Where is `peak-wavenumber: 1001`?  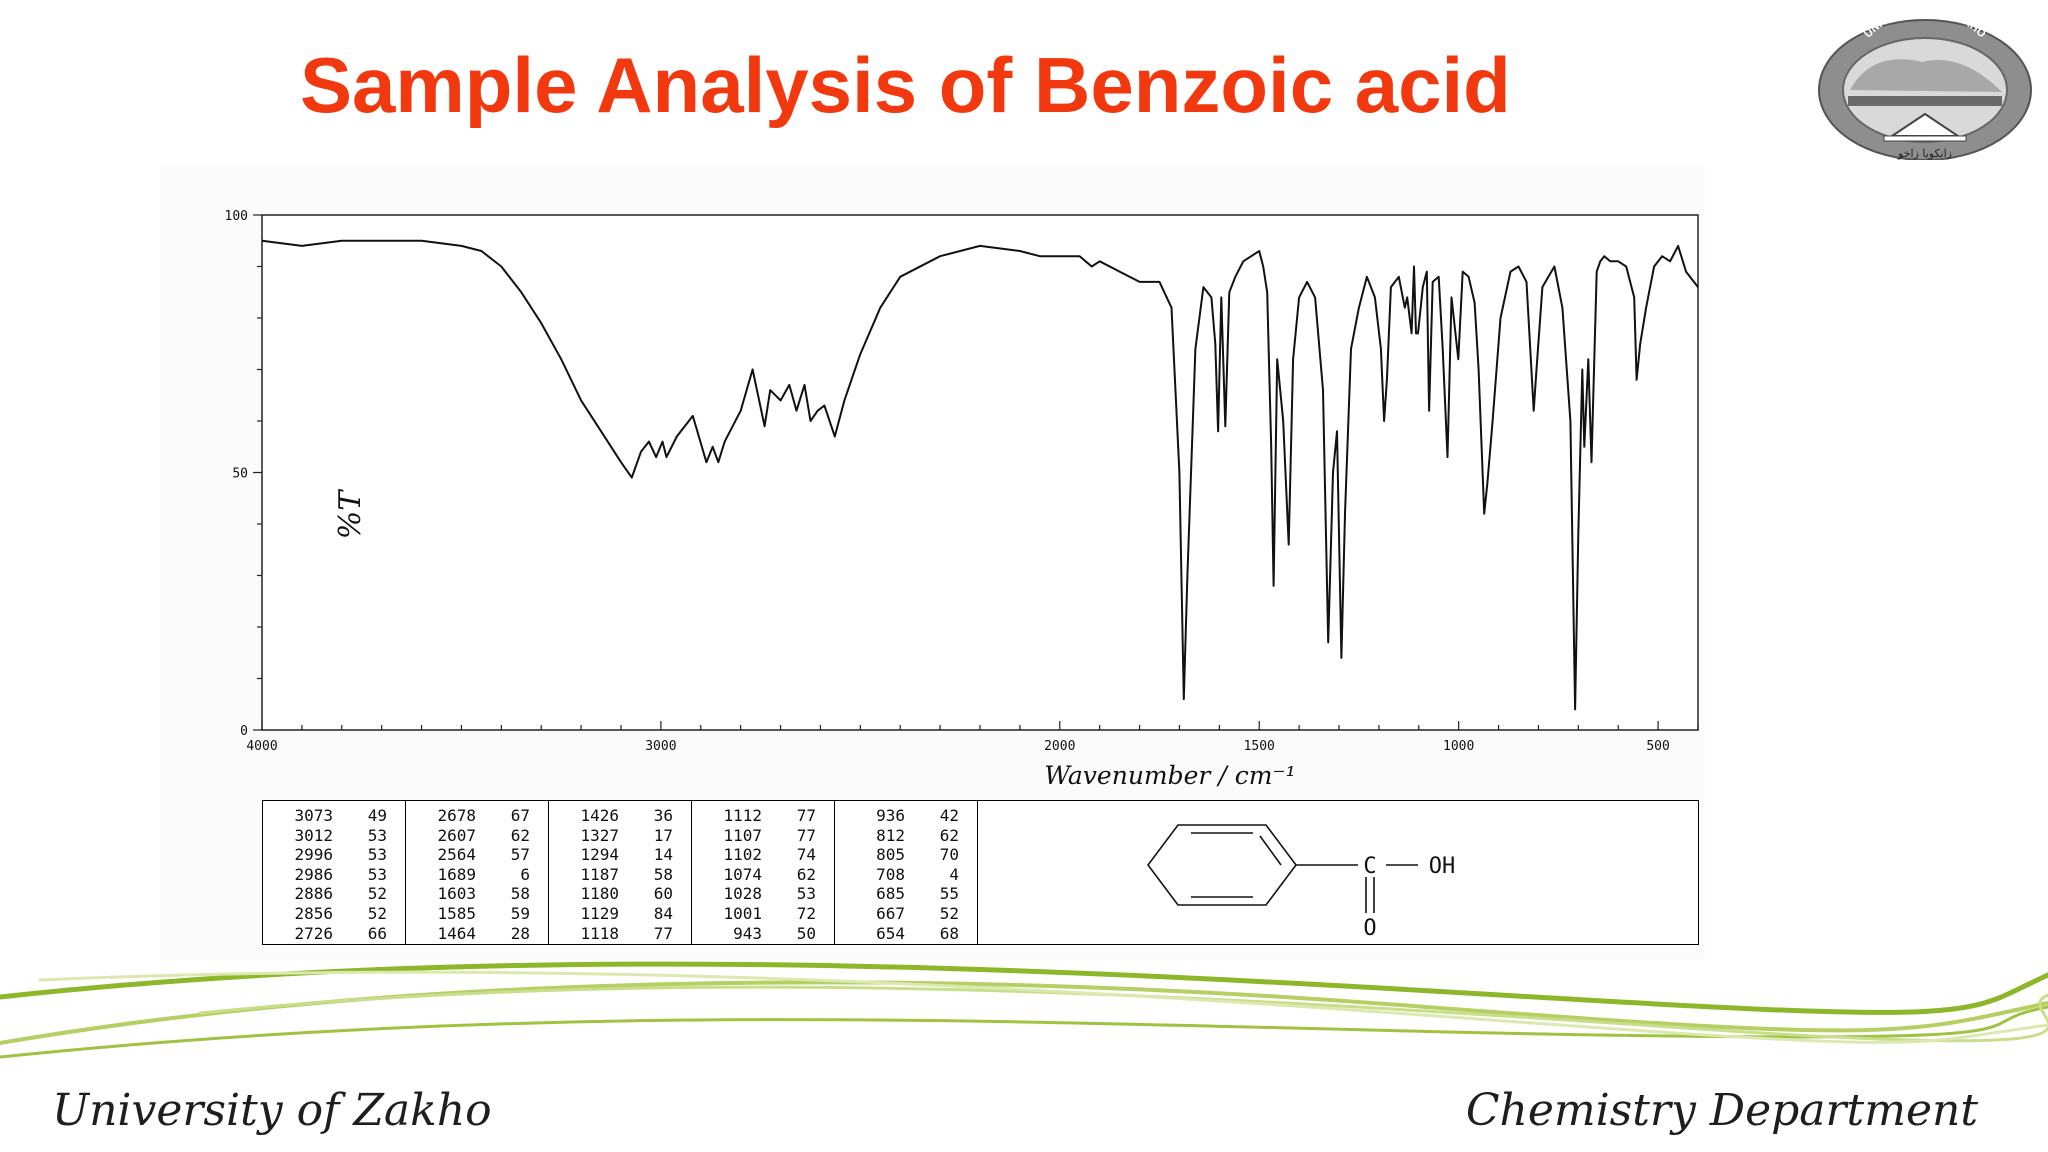 peak-wavenumber: 1001 is located at coordinates (742, 913).